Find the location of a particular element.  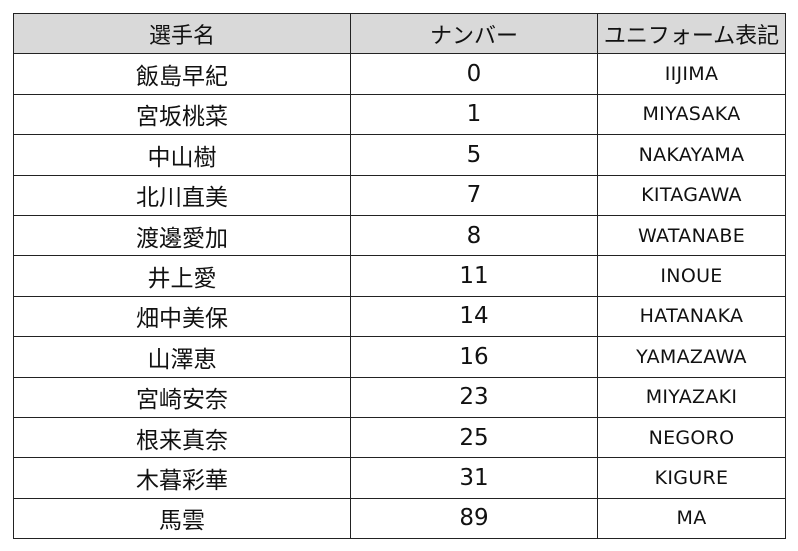

player-number-cell: 89 is located at coordinates (474, 518).